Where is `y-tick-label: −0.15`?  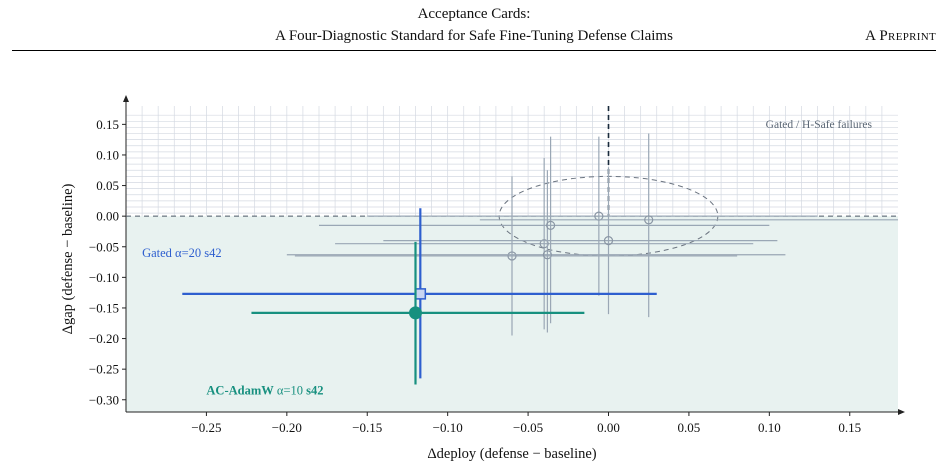 y-tick-label: −0.15 is located at coordinates (104, 307).